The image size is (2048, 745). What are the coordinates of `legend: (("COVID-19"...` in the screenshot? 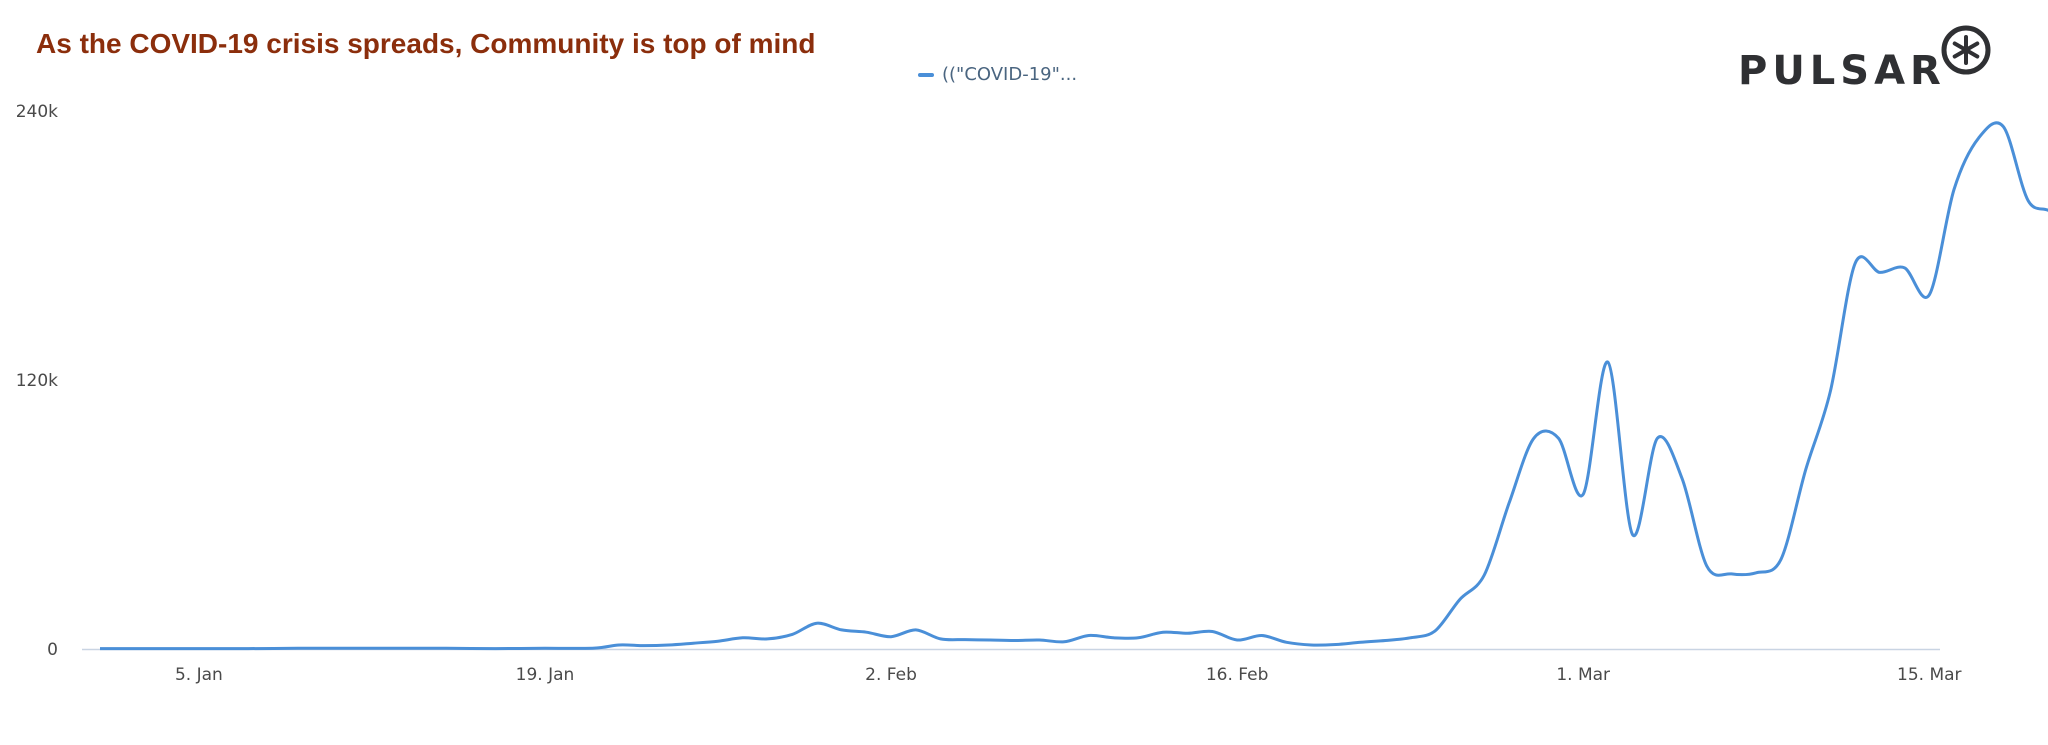 It's located at (997, 74).